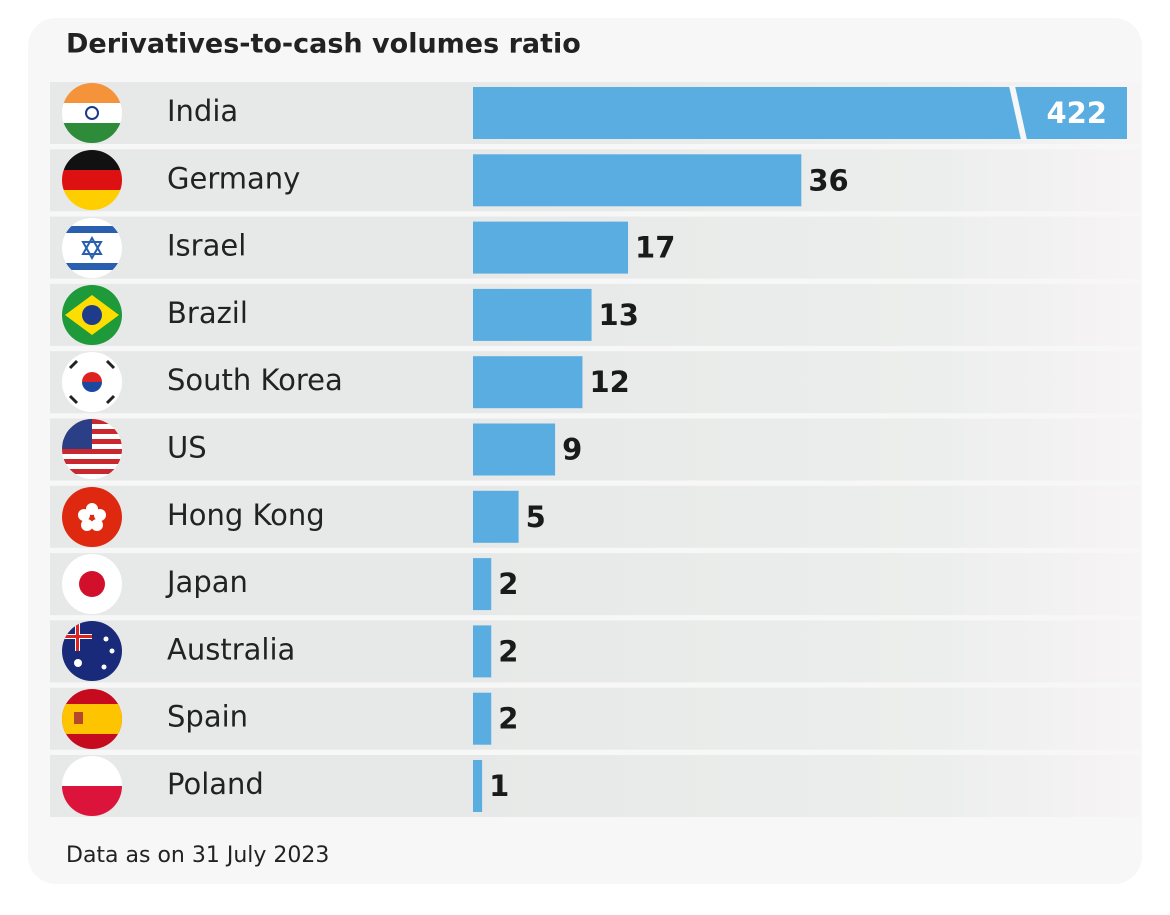 The width and height of the screenshot is (1170, 915). I want to click on category-label: India, so click(202, 111).